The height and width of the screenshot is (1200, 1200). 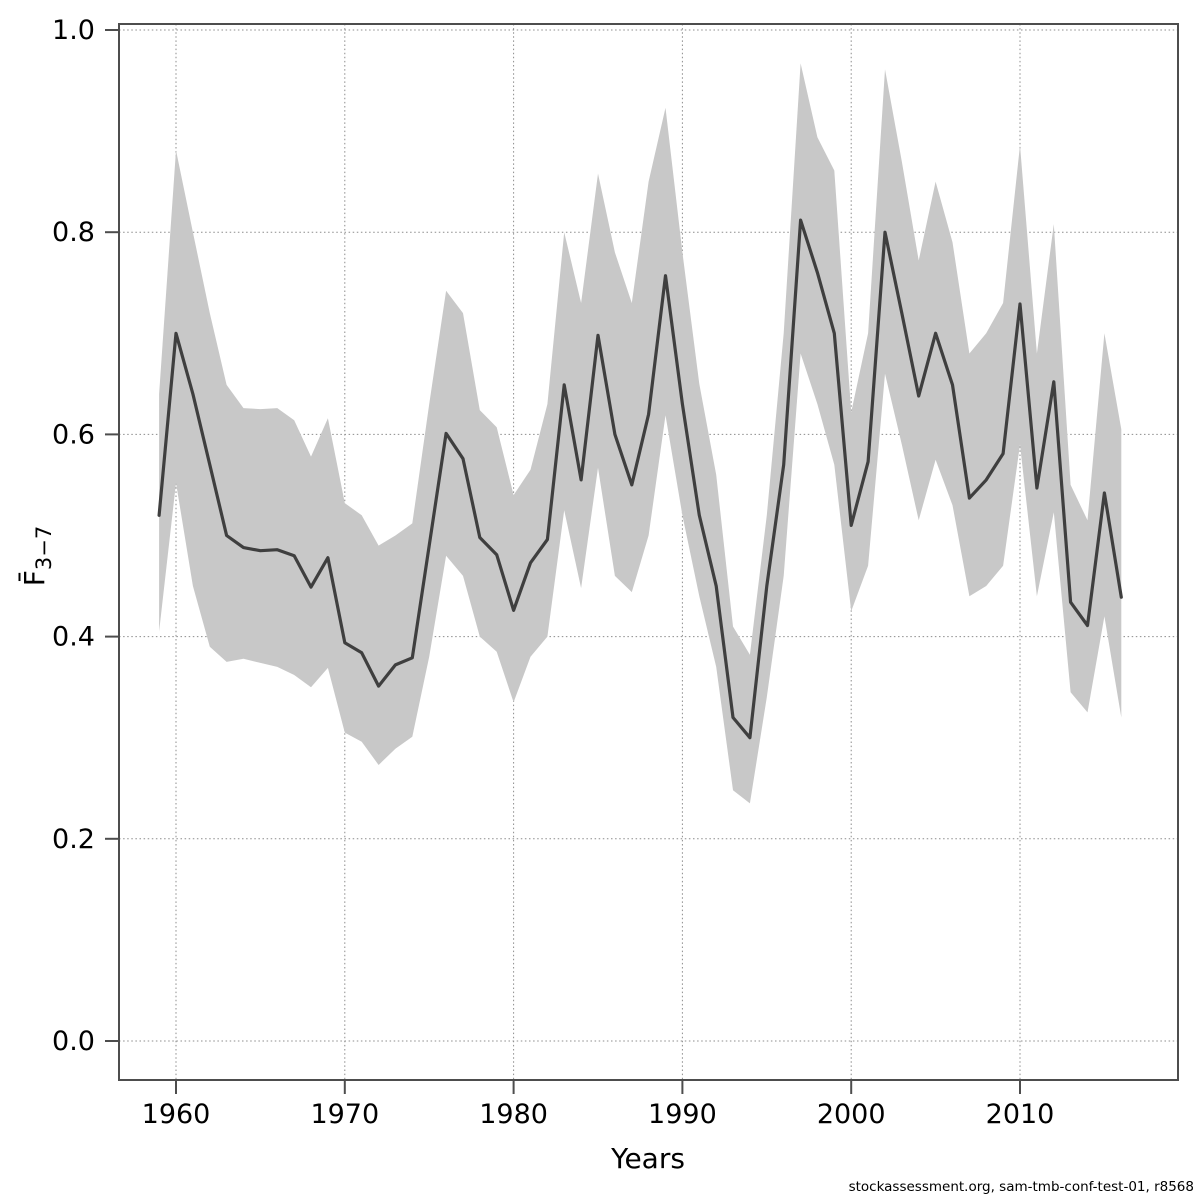 What do you see at coordinates (598, 1114) in the screenshot?
I see `x-tick-labels: 1960 1970 1980 1990 2000 2010` at bounding box center [598, 1114].